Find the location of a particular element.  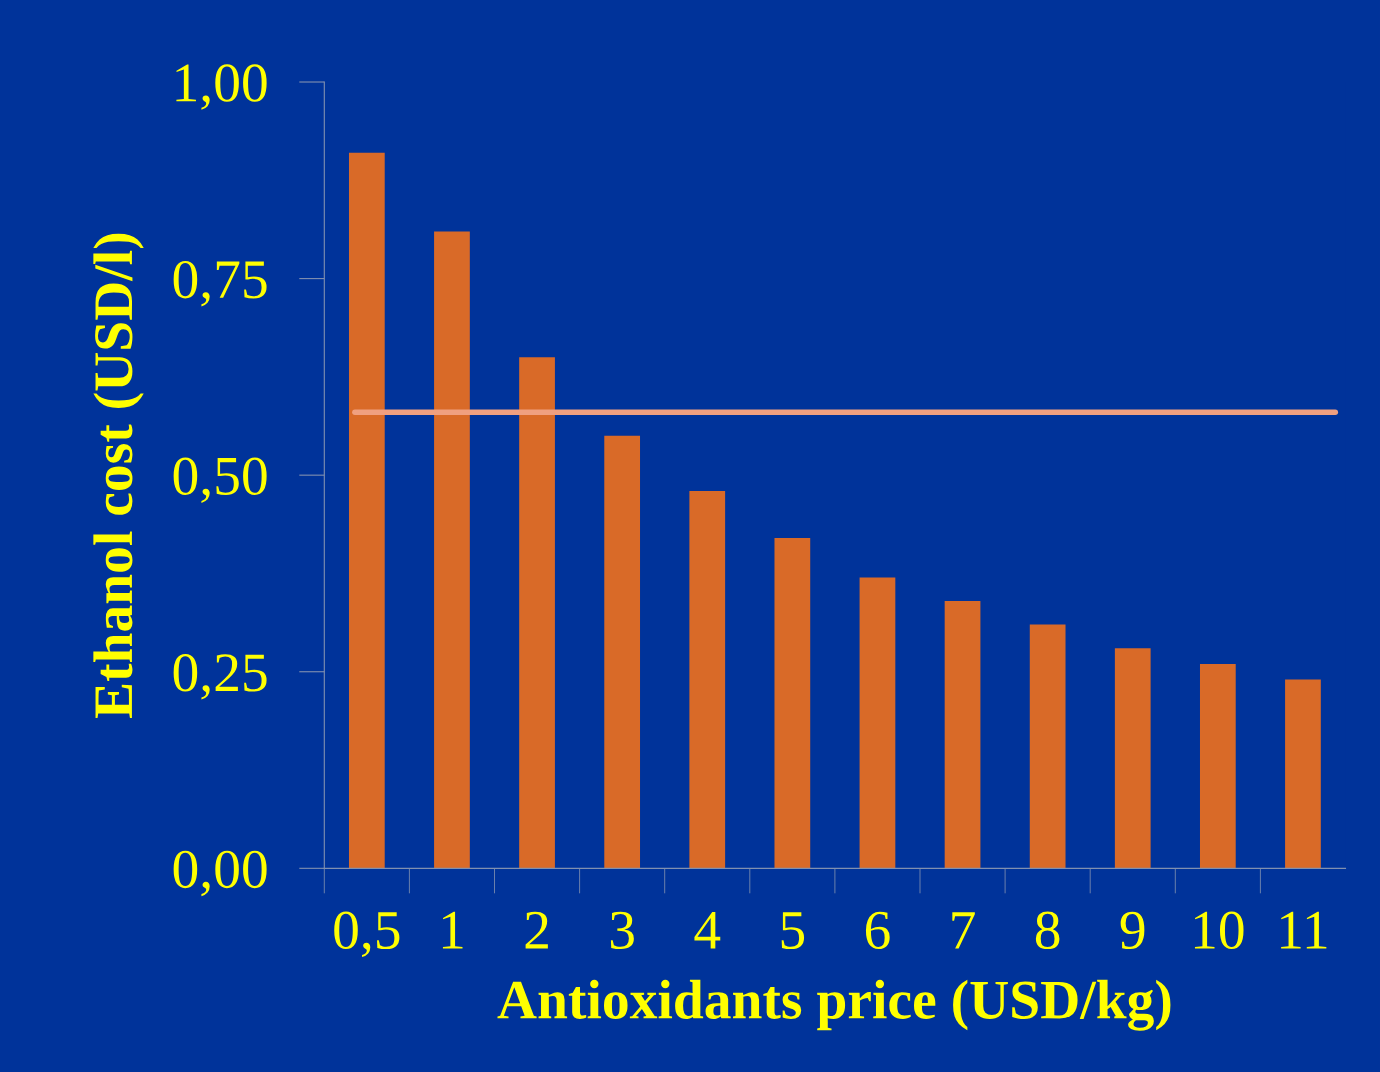

x-tick-label: 0,5 is located at coordinates (367, 934).